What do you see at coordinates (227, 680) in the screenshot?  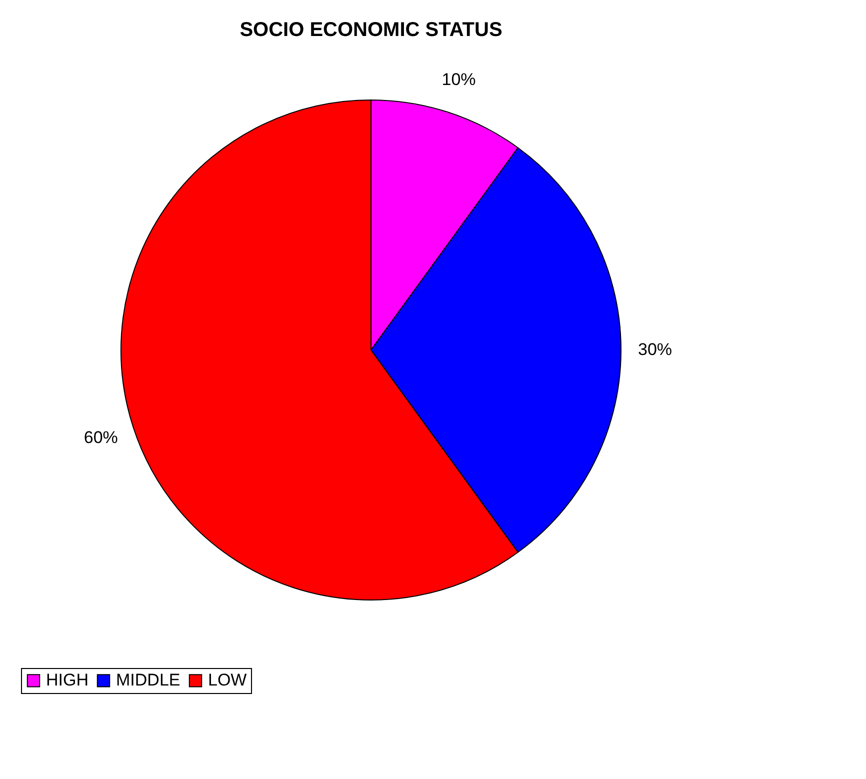 I see `legend-label: LOW` at bounding box center [227, 680].